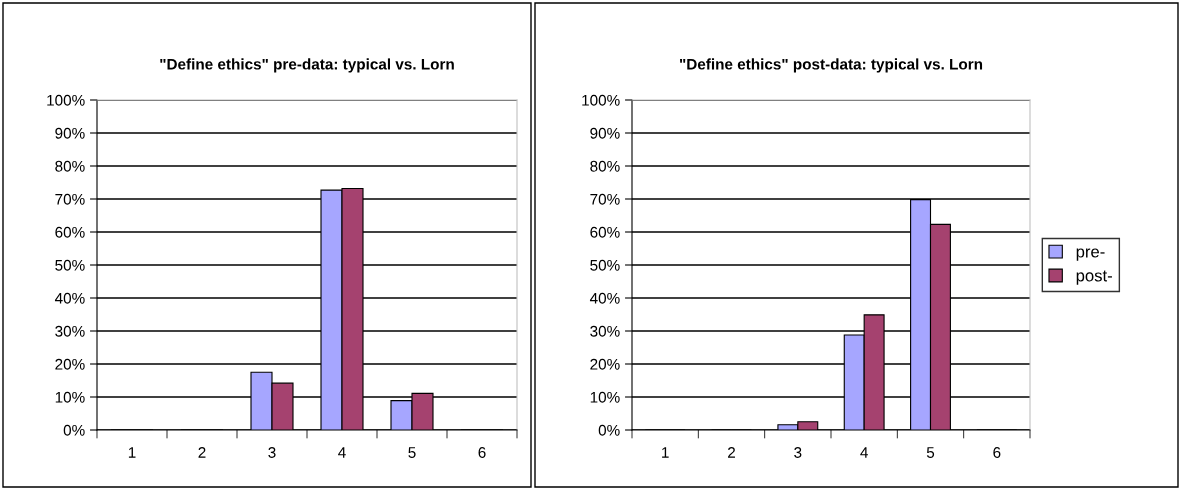  I want to click on chart-title: "Define ethics" pre-data: typical vs. Lorn, so click(307, 65).